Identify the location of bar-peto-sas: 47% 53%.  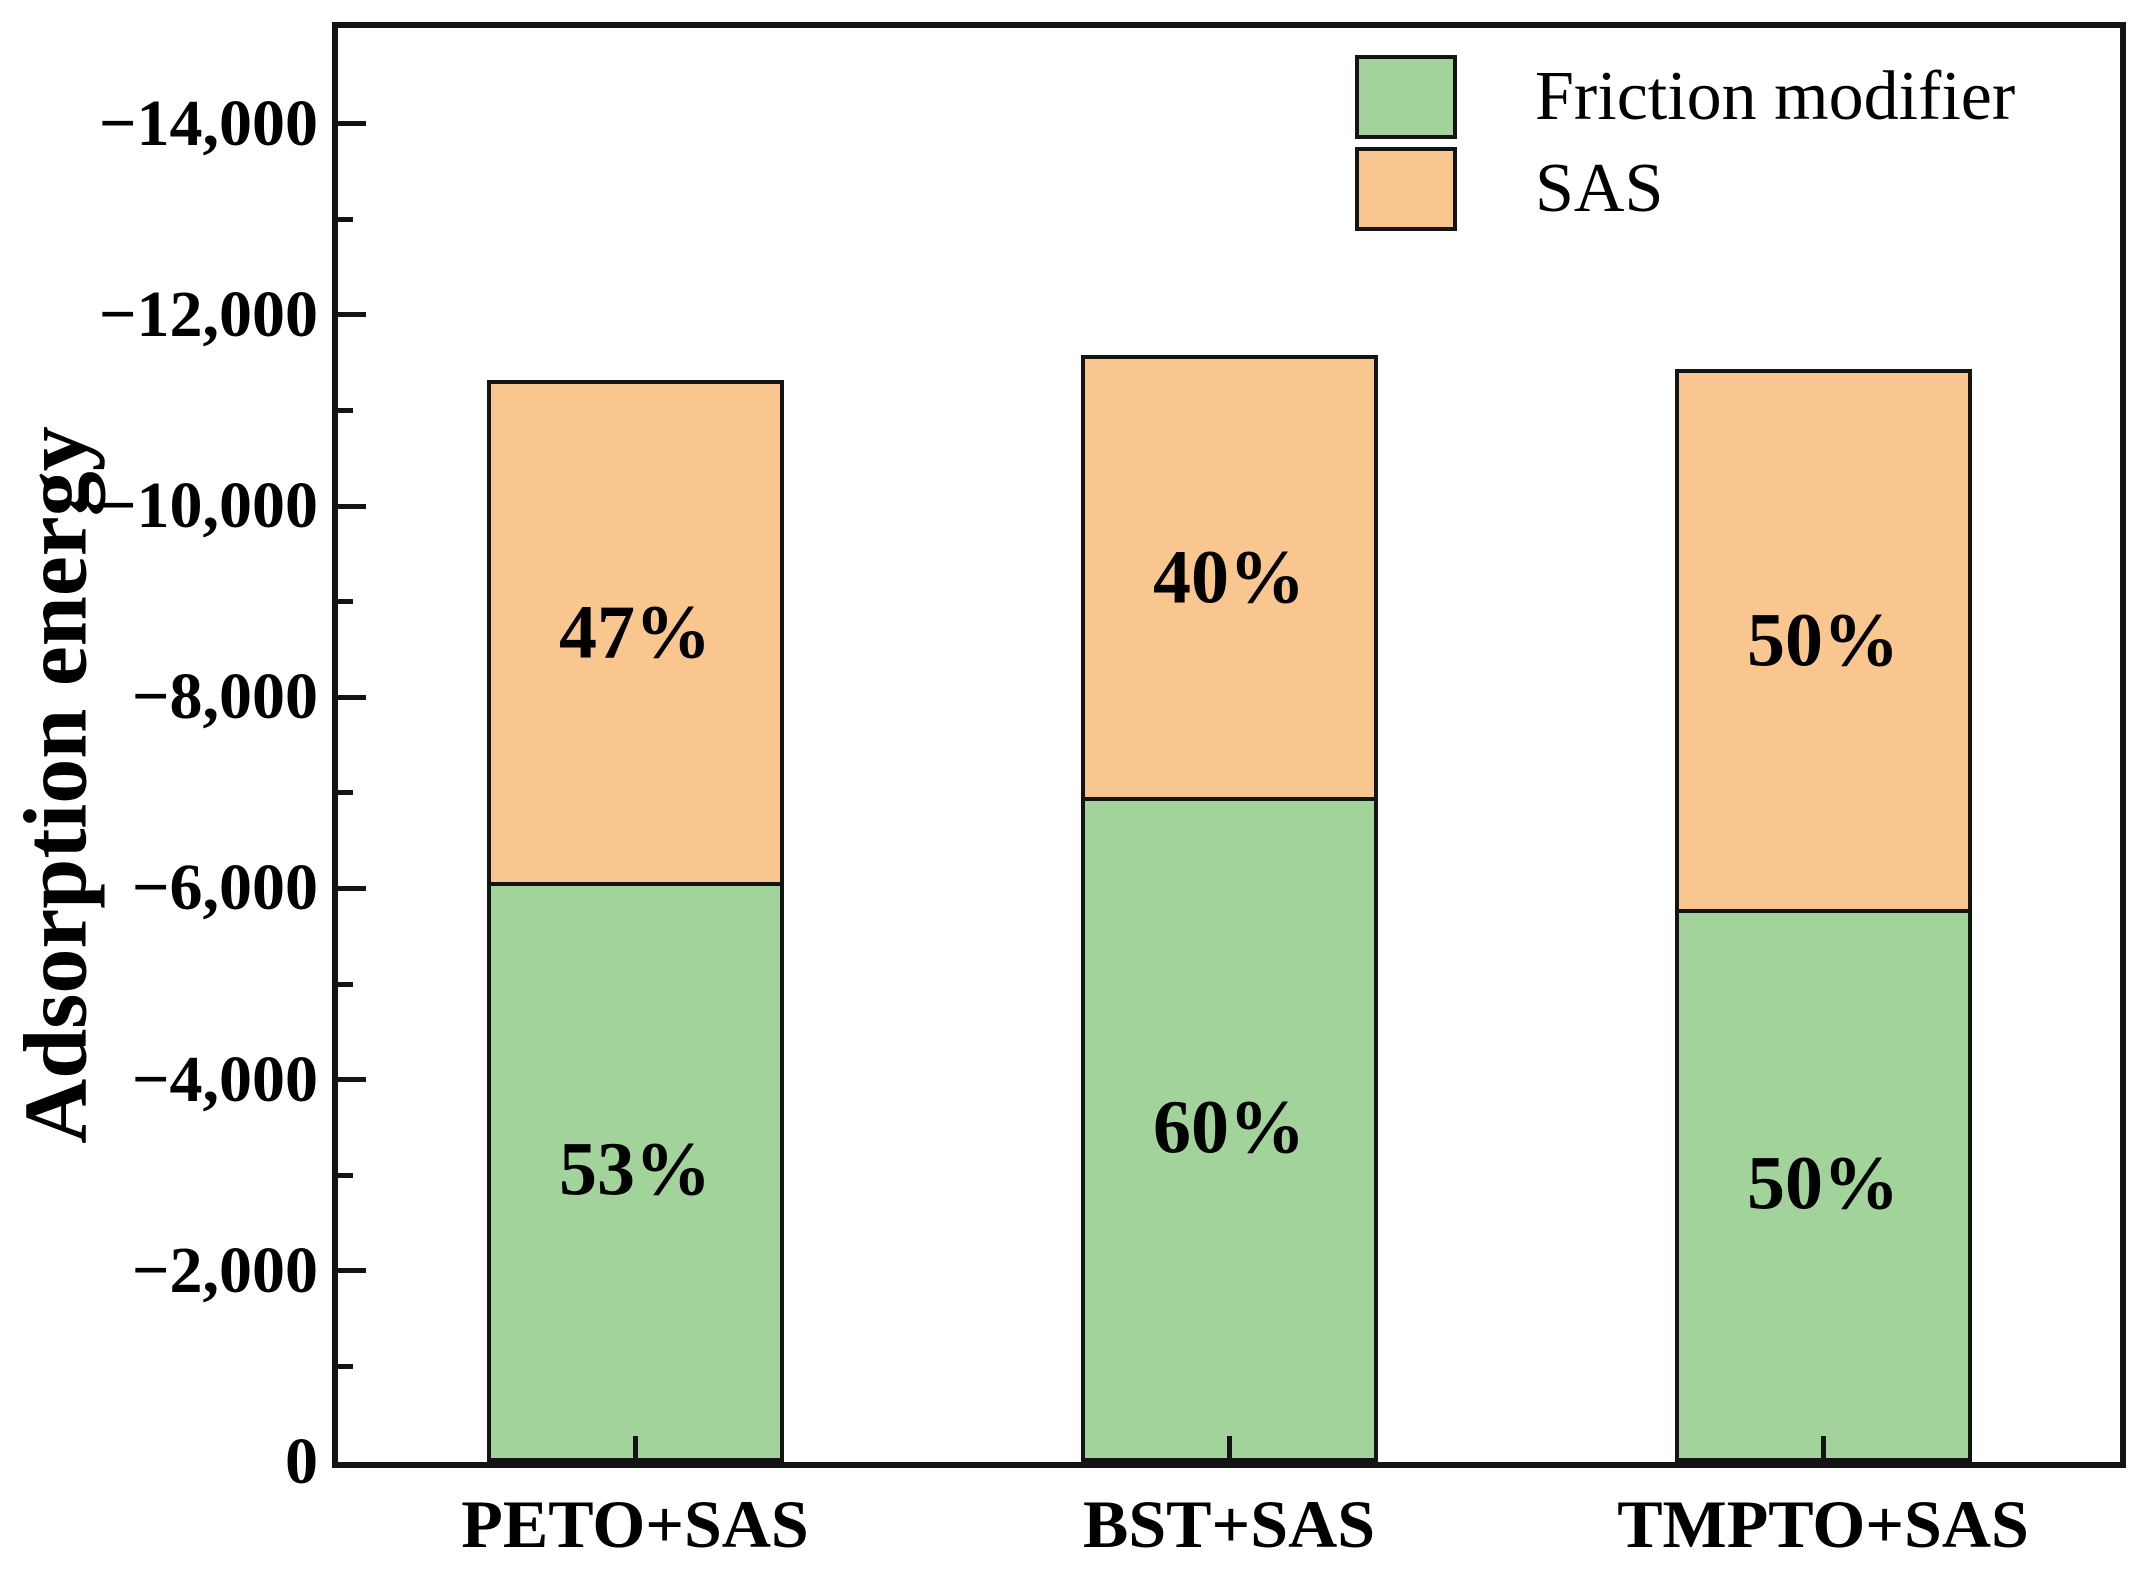
(635, 920).